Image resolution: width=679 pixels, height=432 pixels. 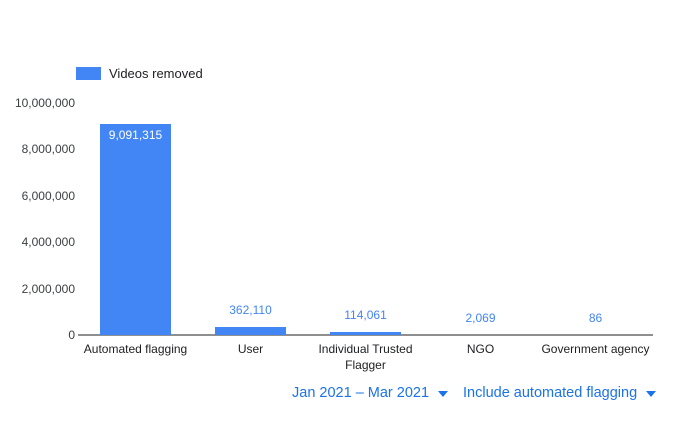 I want to click on bar-automated-flagging, so click(x=135, y=229).